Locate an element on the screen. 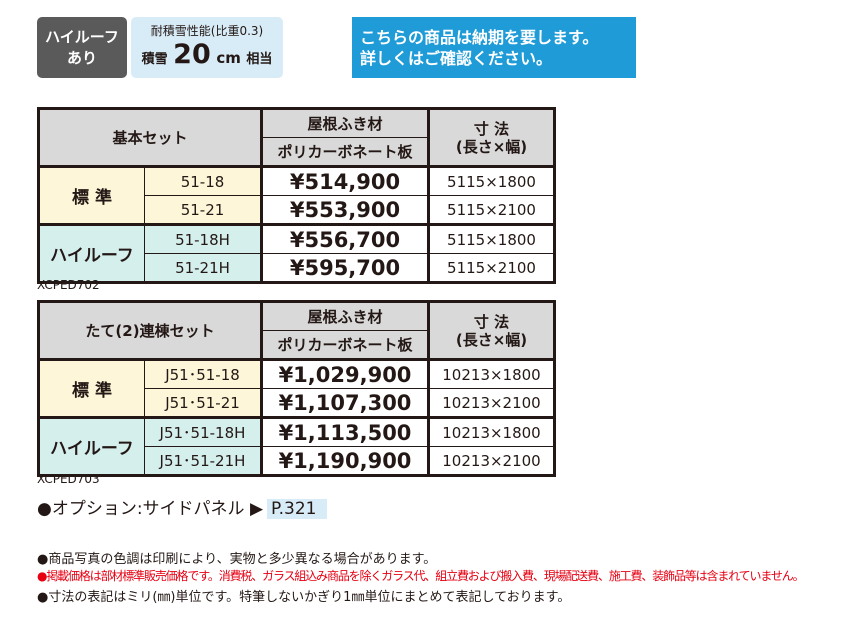 Image resolution: width=849 pixels, height=638 pixels. option-page: P.321 is located at coordinates (297, 509).